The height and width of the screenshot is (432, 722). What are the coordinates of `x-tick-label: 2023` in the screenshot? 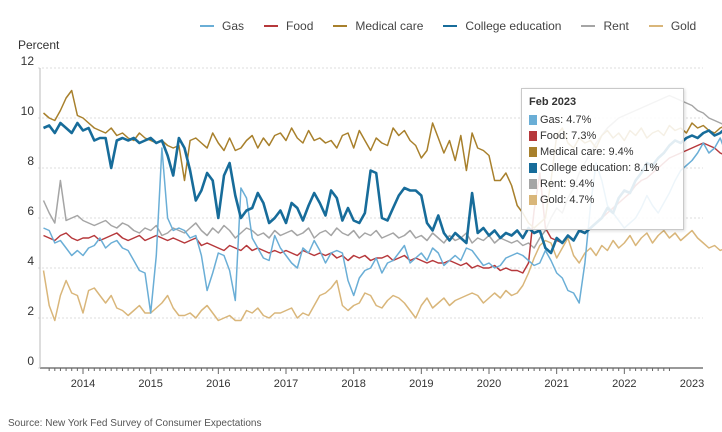 It's located at (692, 384).